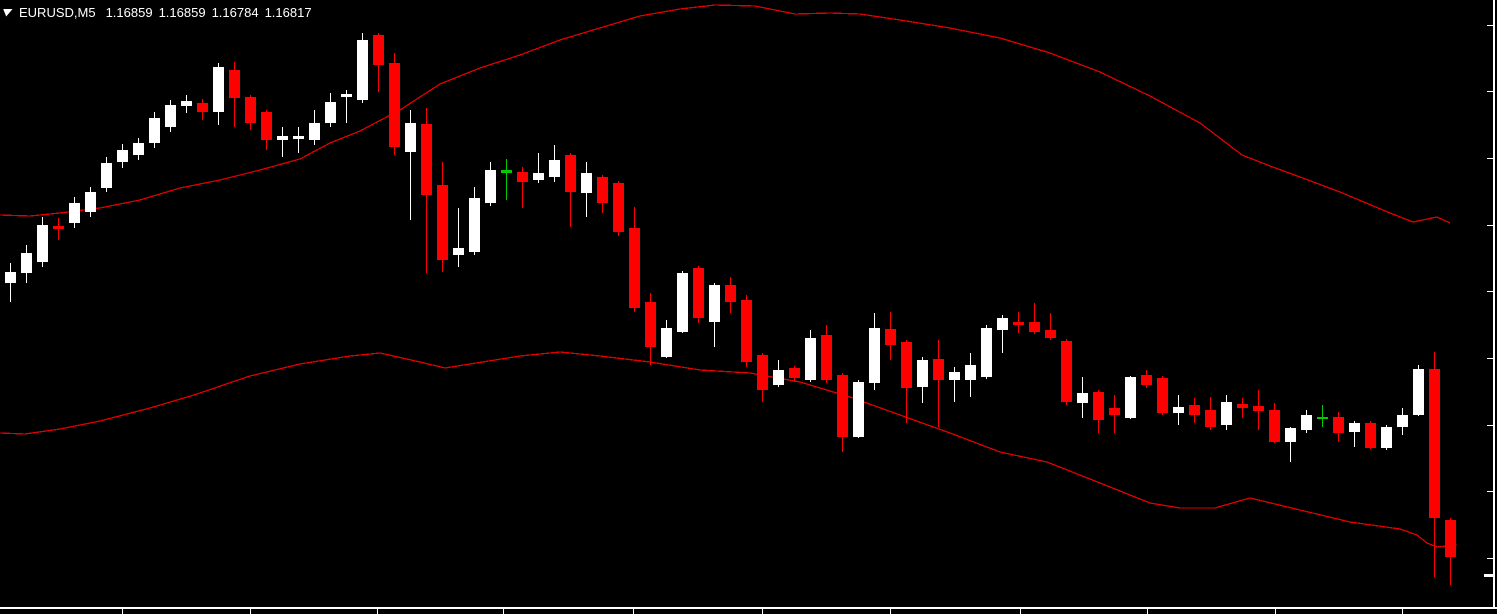 The image size is (1497, 614). Describe the element at coordinates (182, 12) in the screenshot. I see `quote-high: 1.16859` at that location.